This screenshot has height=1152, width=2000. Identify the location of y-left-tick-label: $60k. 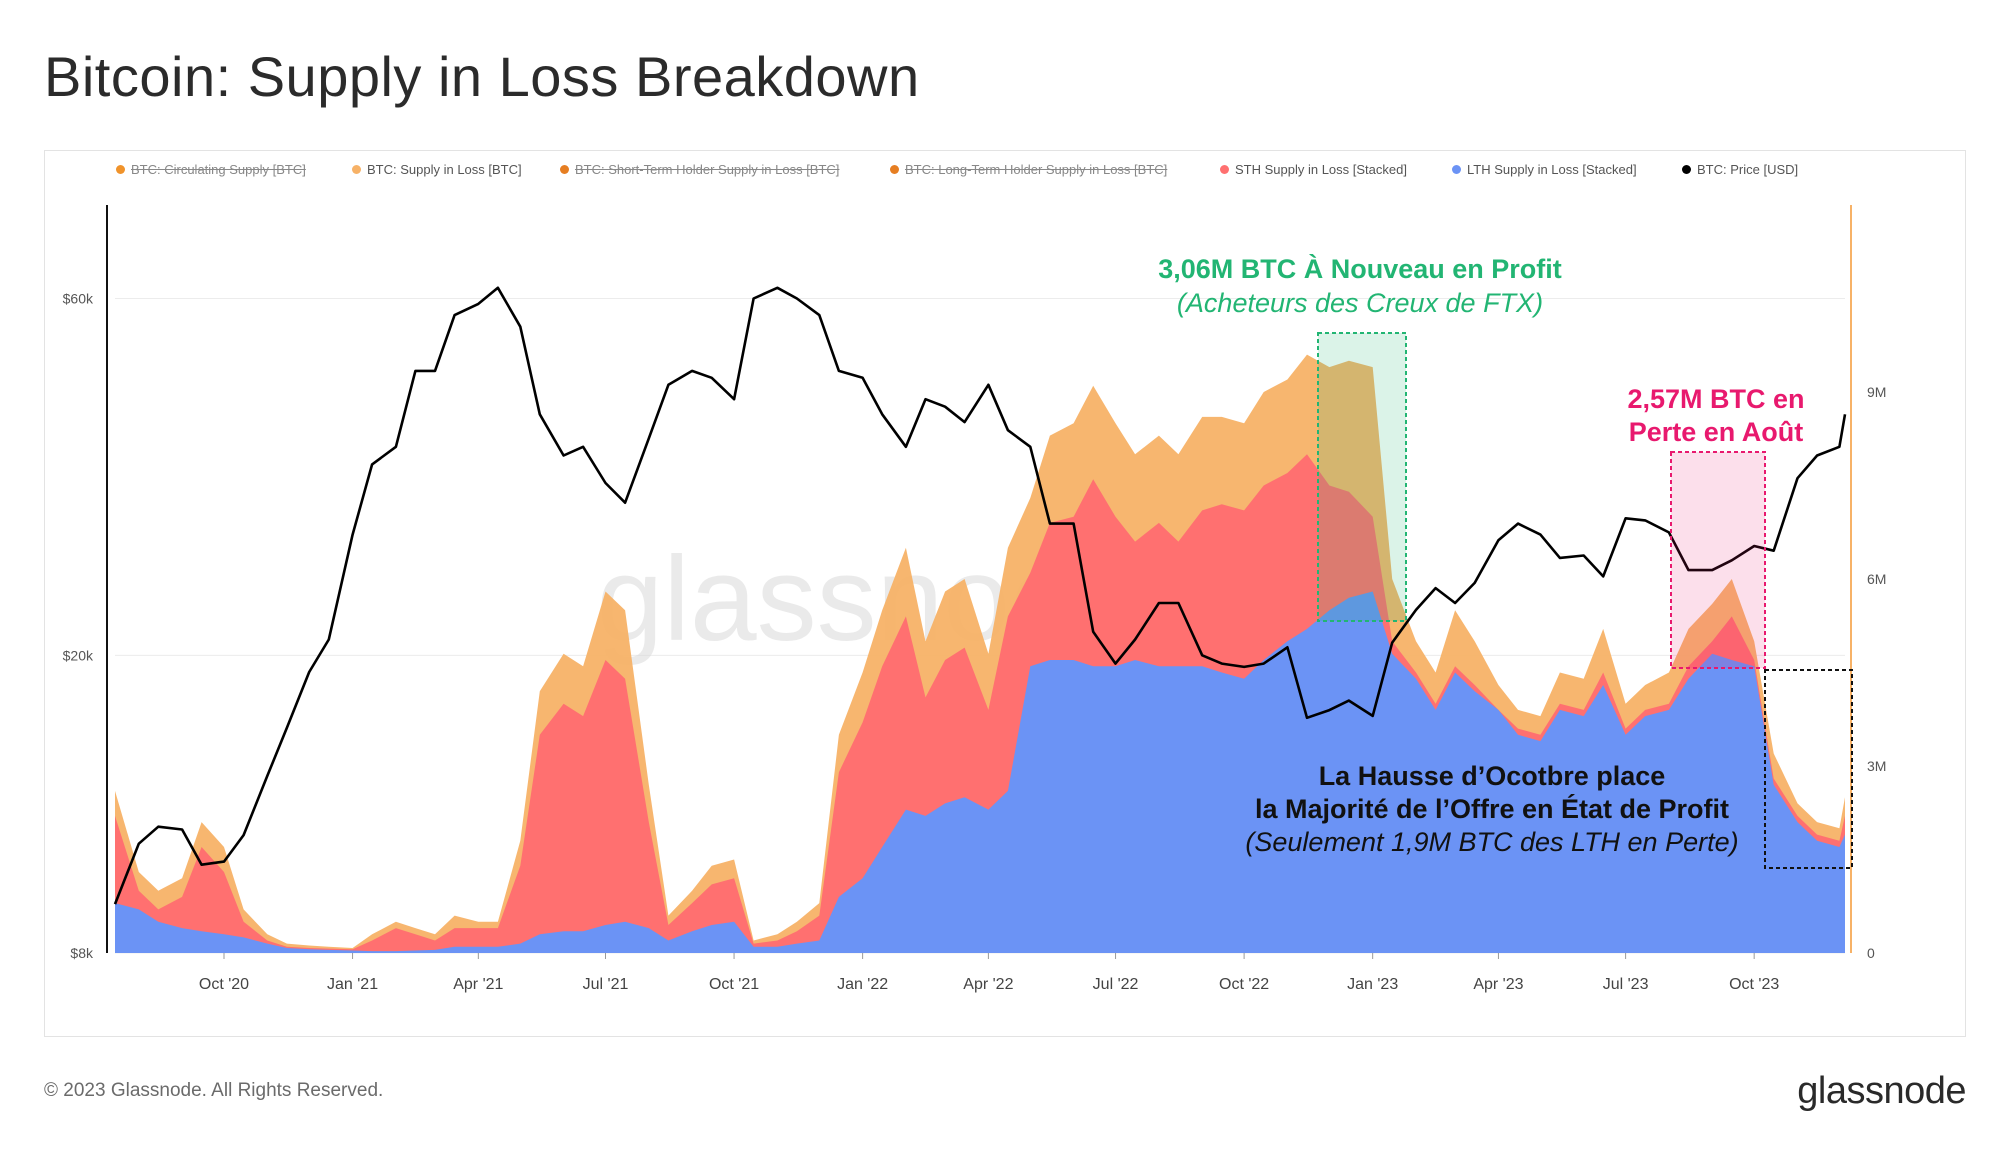
(78, 298).